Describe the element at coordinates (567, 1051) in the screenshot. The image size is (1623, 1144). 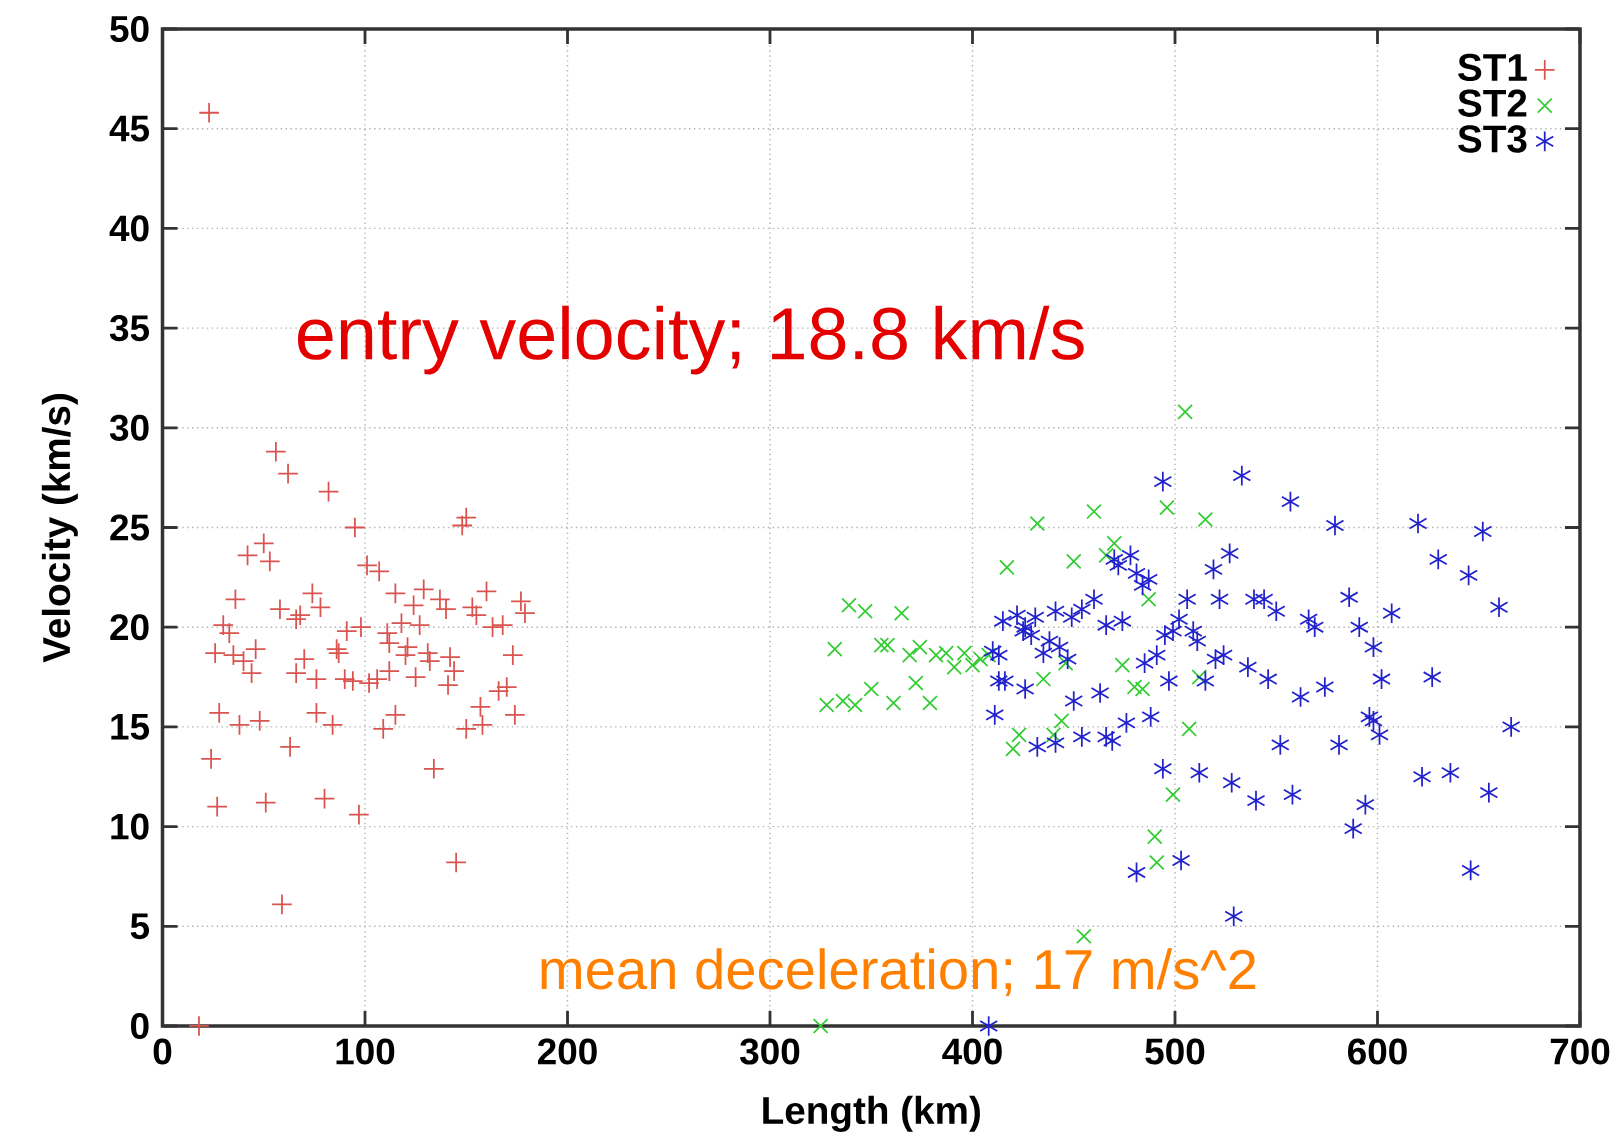
I see `x-tick-label: 200` at that location.